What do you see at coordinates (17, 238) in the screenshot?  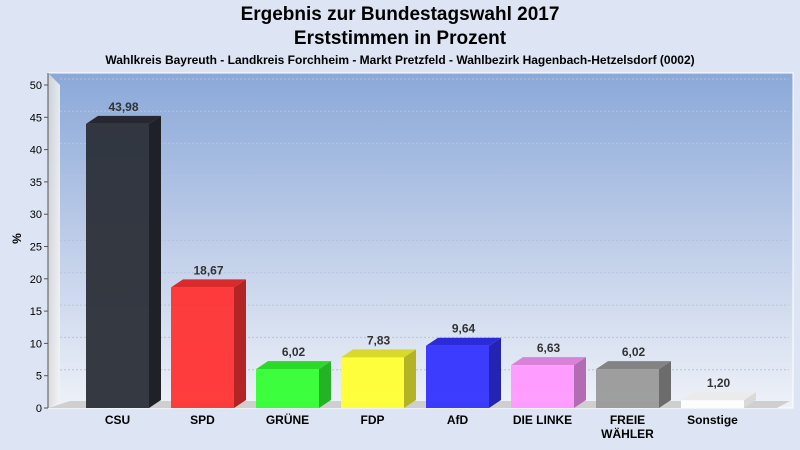 I see `y-axis-label: %` at bounding box center [17, 238].